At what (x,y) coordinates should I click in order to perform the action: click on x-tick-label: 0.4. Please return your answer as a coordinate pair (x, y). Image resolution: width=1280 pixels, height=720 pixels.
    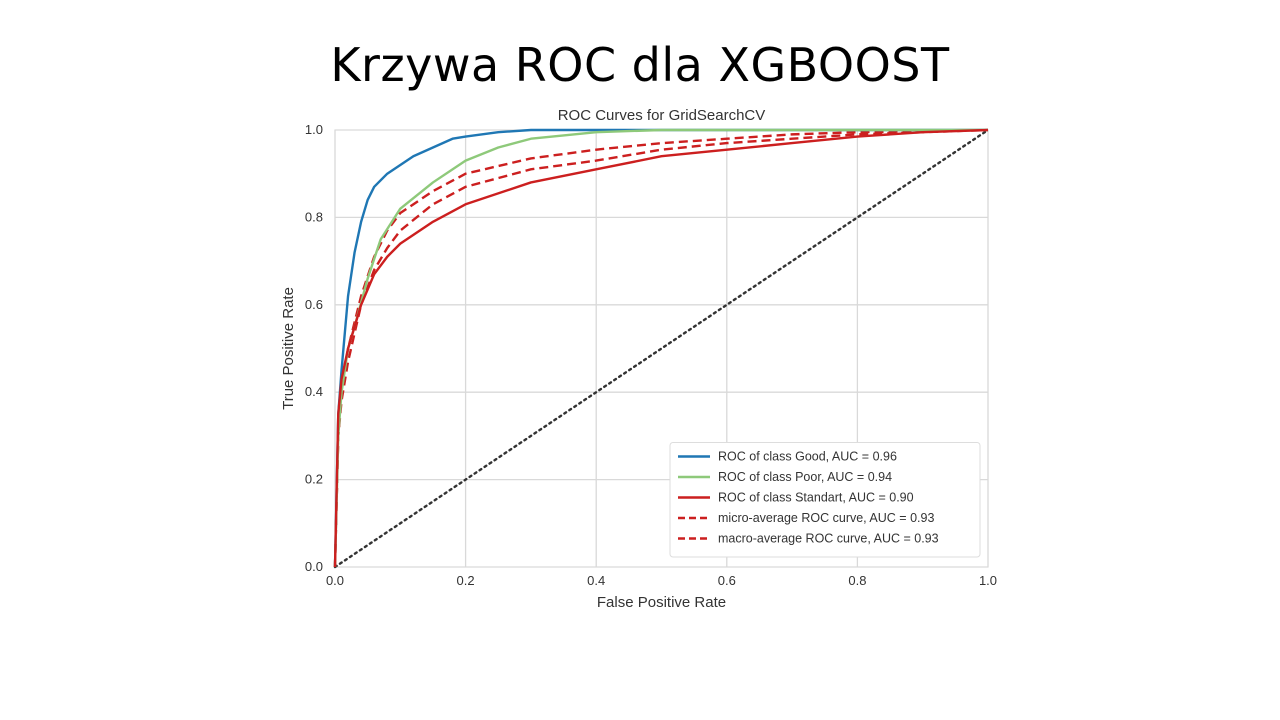
    Looking at the image, I should click on (596, 580).